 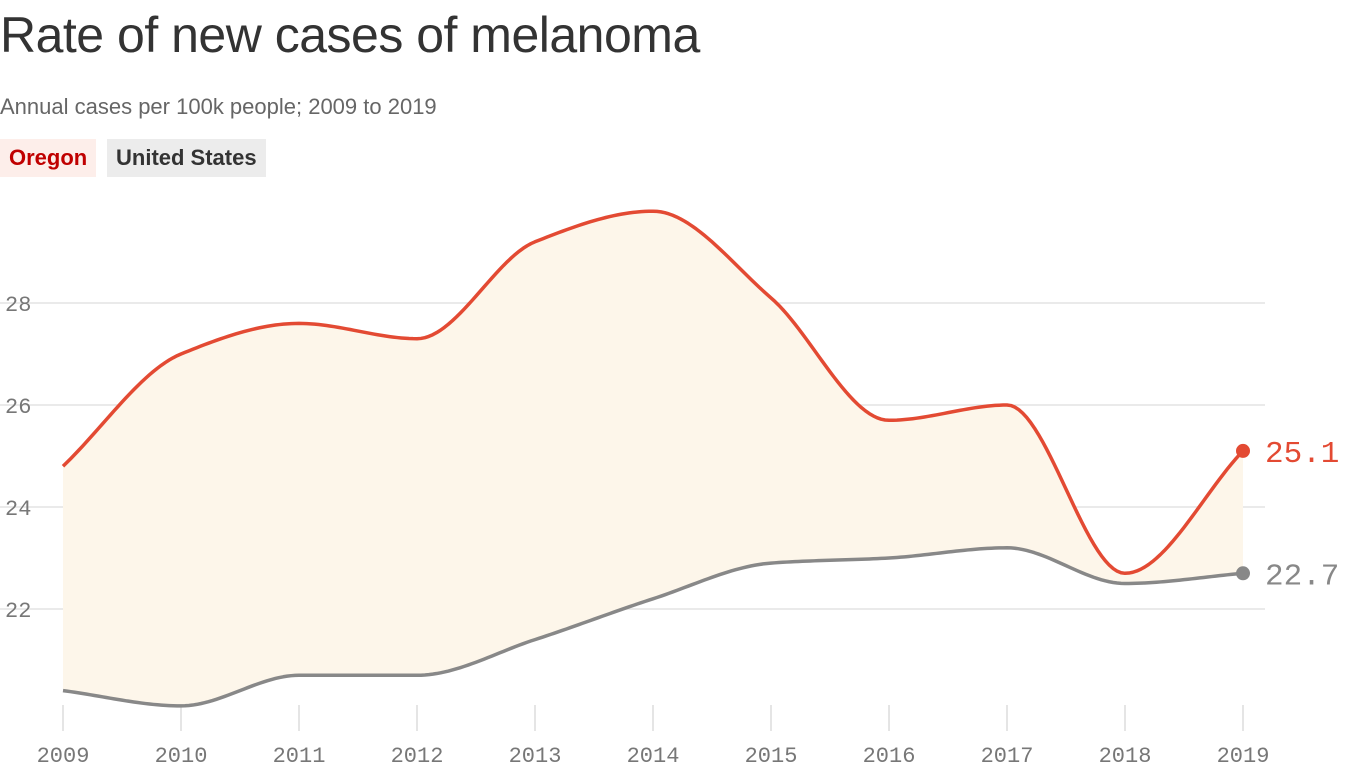 I want to click on x-tick-label: 2011, so click(x=299, y=756).